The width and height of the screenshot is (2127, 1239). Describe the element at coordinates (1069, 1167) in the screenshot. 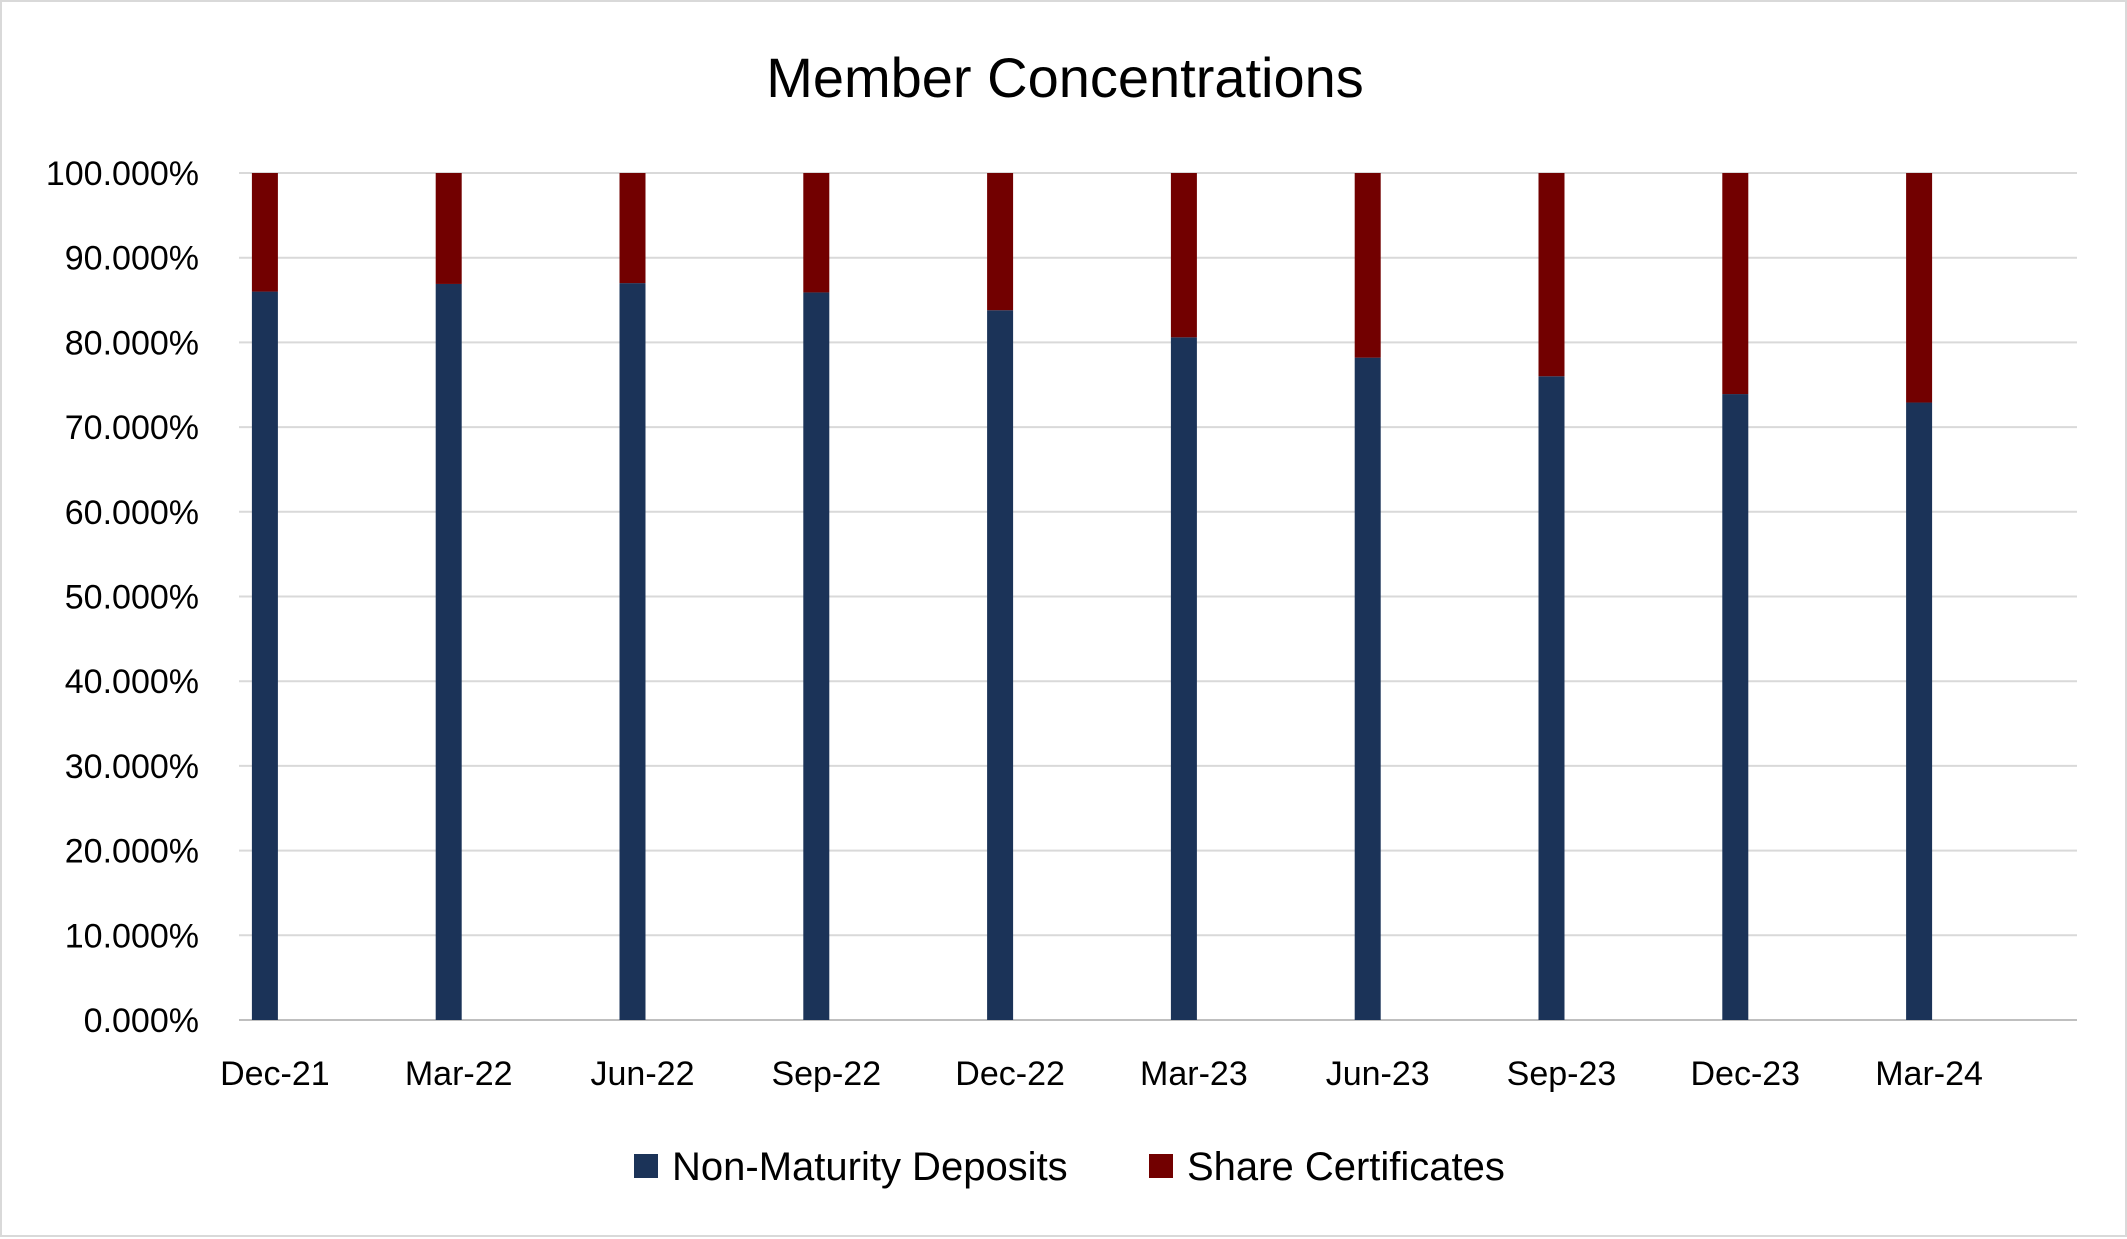

I see `legend: Non-Maturity Deposits Share Certificates` at that location.